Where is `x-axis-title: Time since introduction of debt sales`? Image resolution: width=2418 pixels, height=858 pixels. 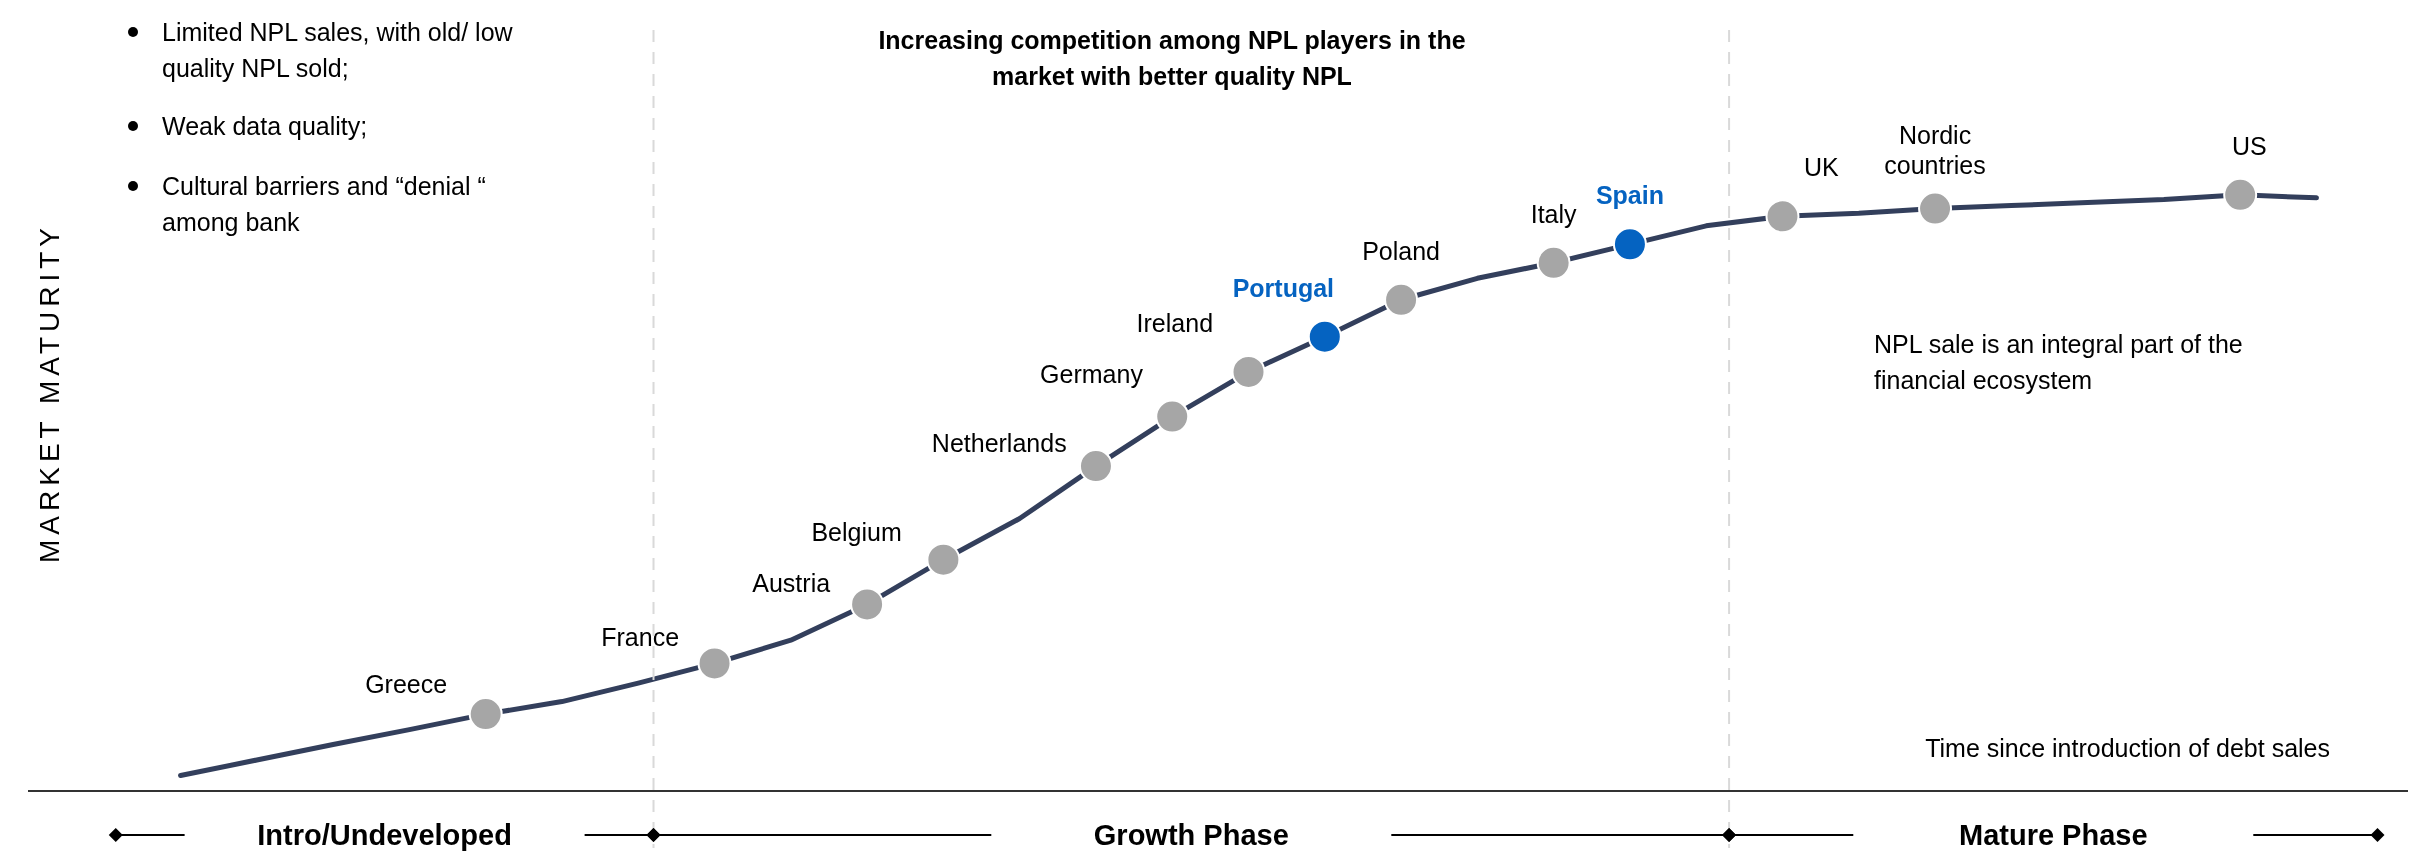
x-axis-title: Time since introduction of debt sales is located at coordinates (2127, 748).